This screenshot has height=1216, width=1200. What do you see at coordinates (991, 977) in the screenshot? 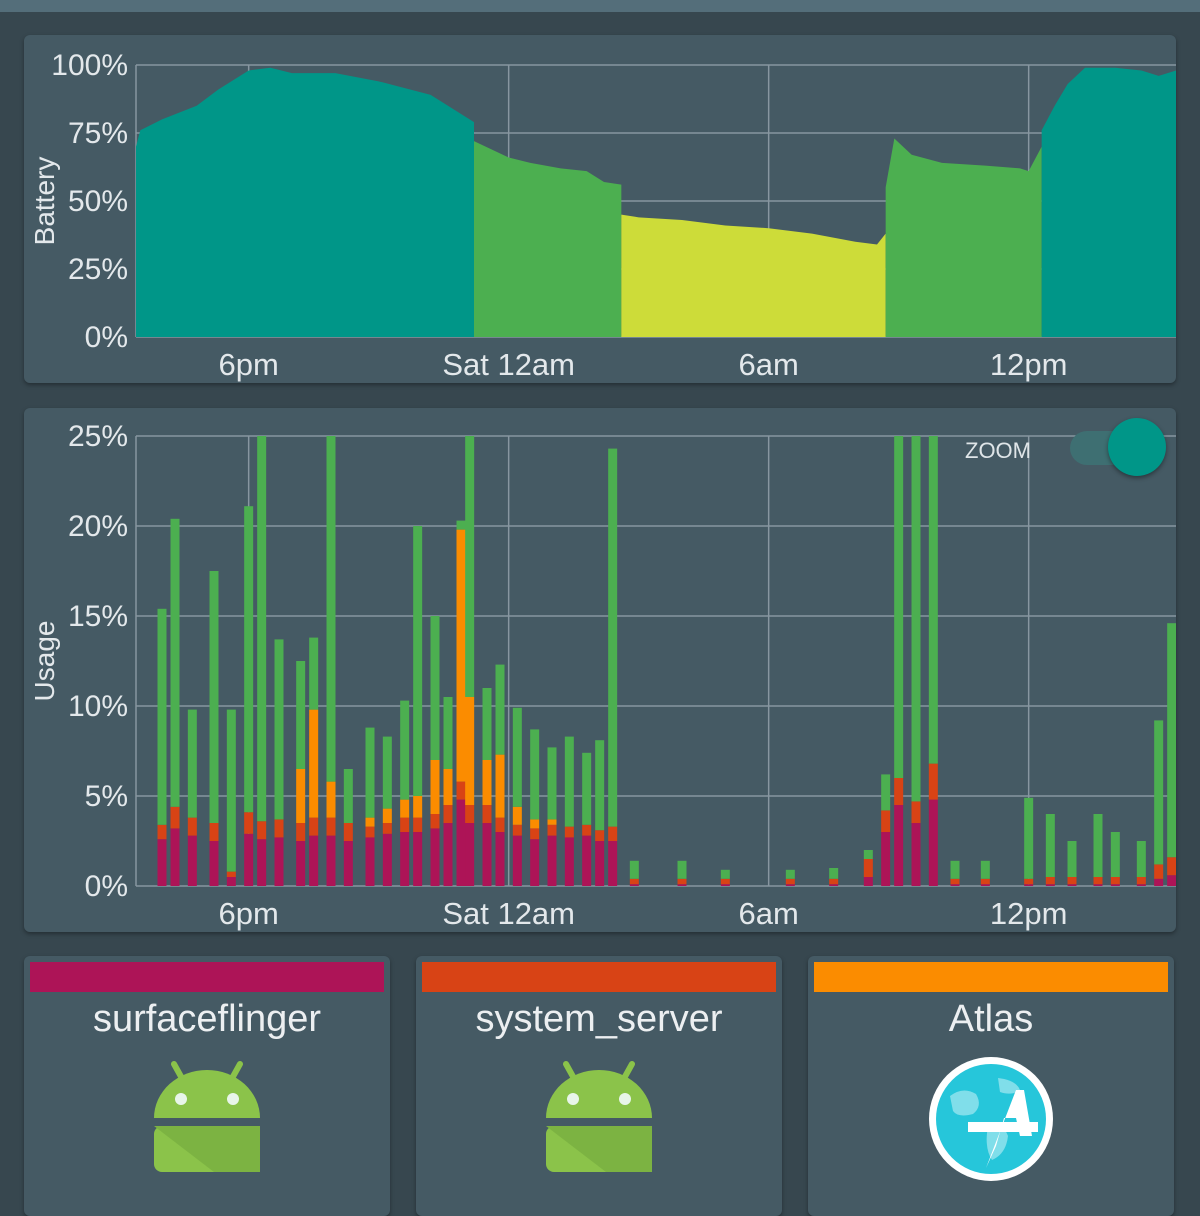
I see `process-color-bar` at bounding box center [991, 977].